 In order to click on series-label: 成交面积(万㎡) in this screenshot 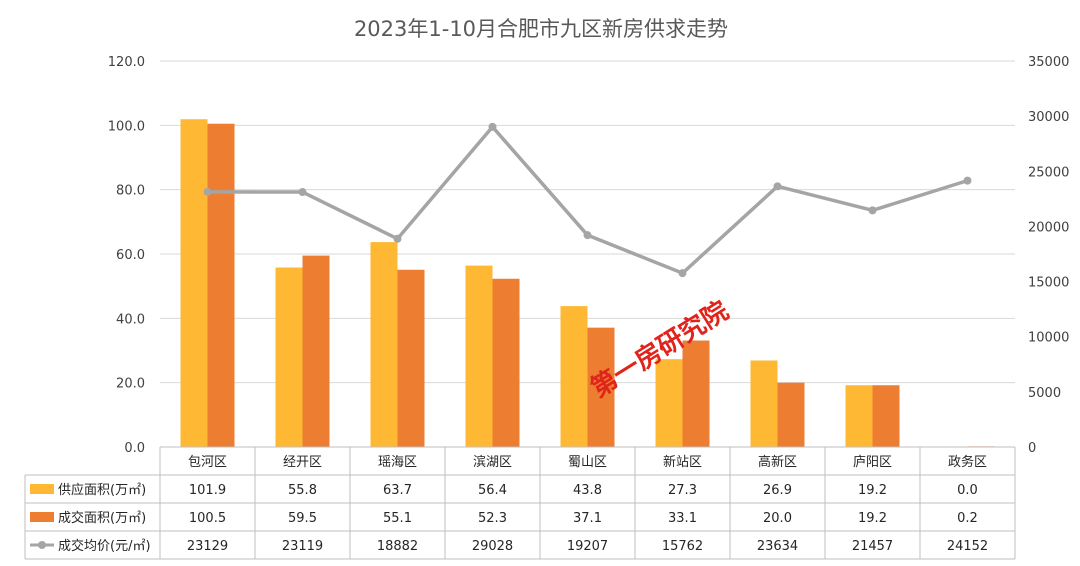, I will do `click(102, 518)`.